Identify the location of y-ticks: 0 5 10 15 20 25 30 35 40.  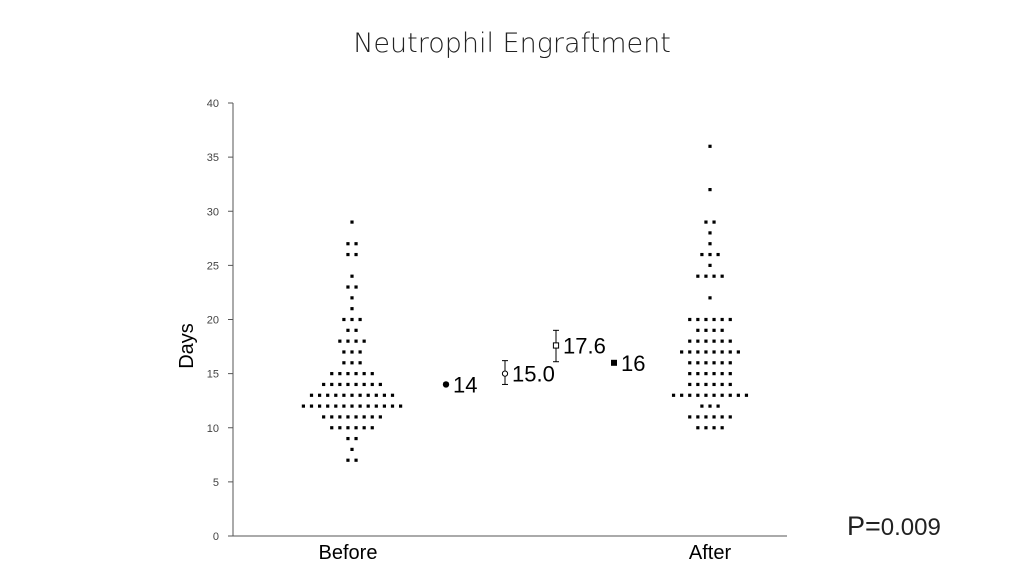
(220, 320).